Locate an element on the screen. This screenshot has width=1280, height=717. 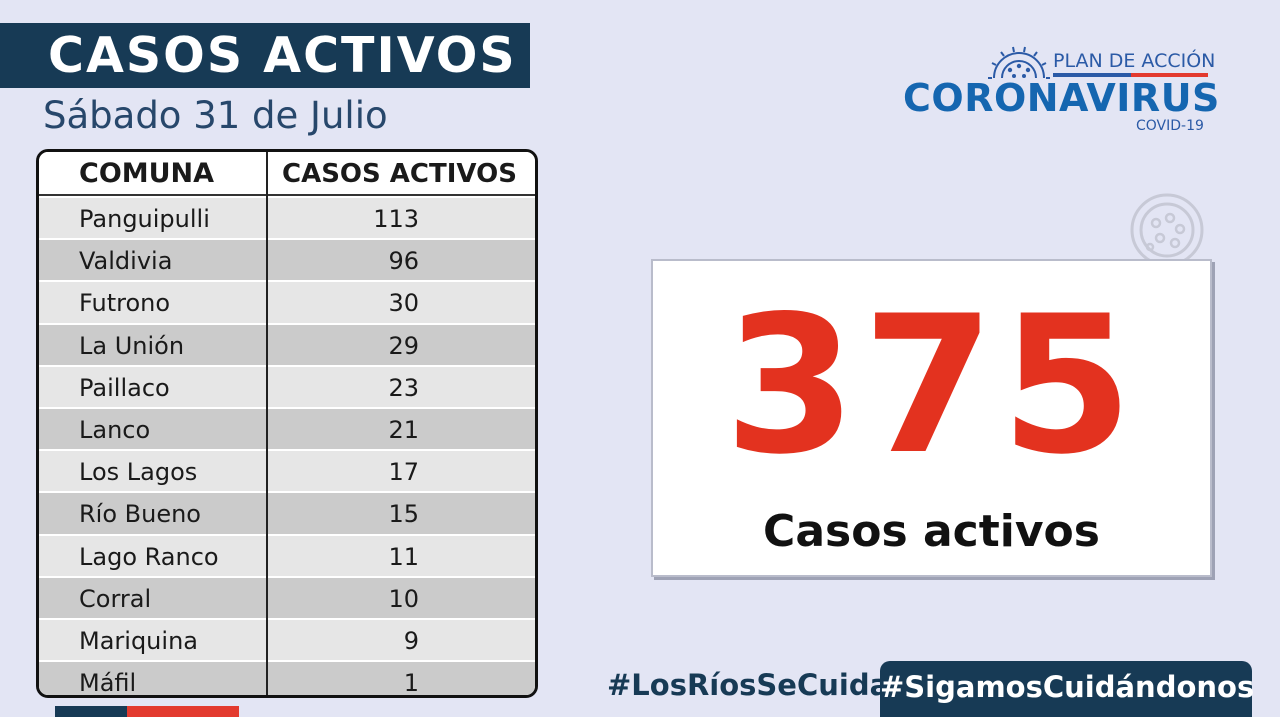
hashtag-sigamos: #SigamosCuidándonos is located at coordinates (1067, 687).